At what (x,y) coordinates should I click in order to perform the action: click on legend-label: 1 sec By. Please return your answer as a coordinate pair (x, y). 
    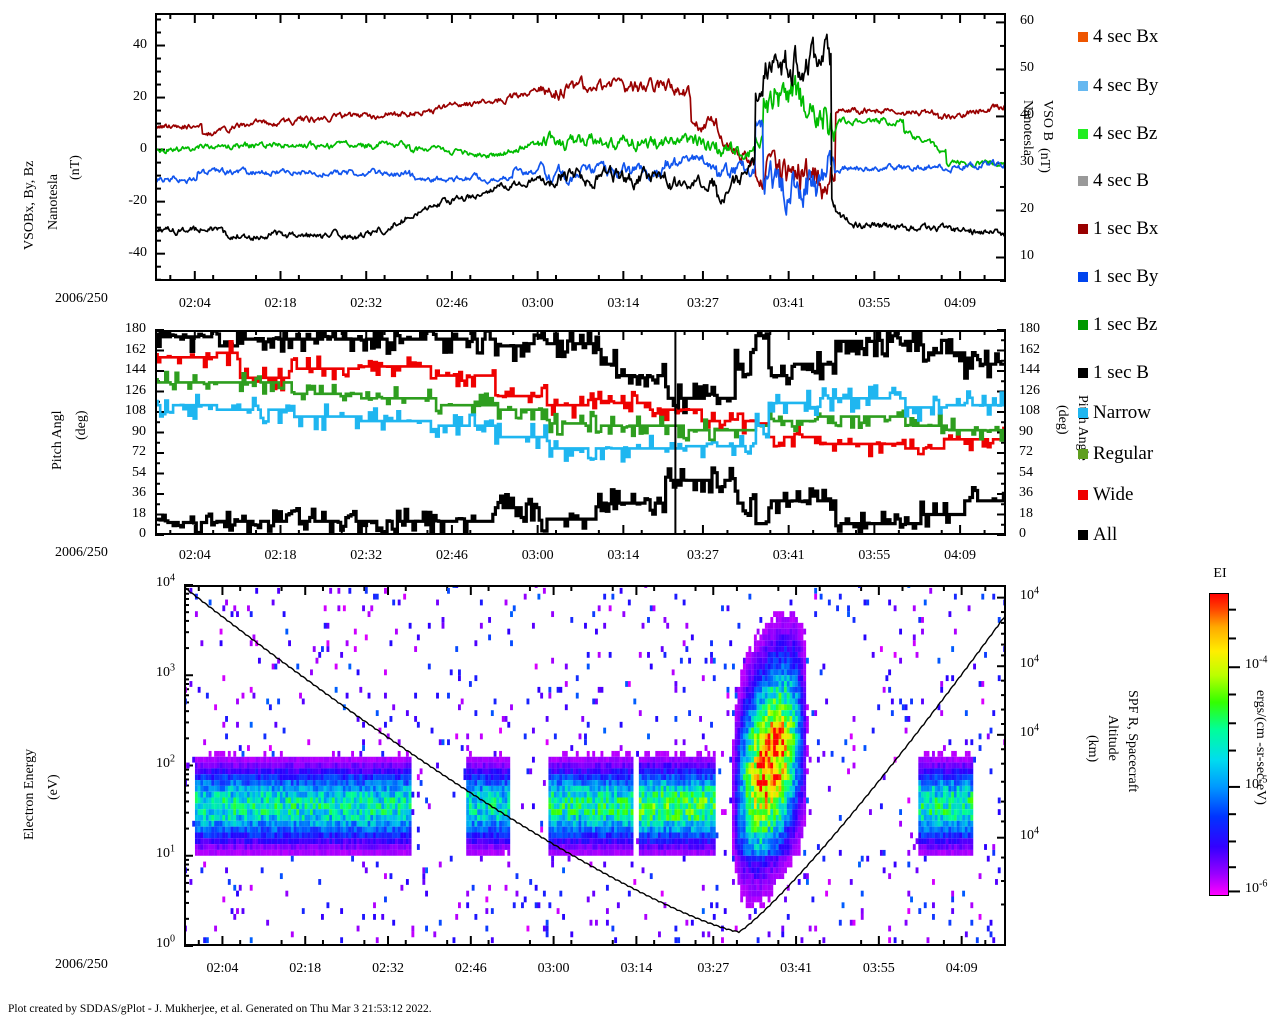
    Looking at the image, I should click on (1126, 276).